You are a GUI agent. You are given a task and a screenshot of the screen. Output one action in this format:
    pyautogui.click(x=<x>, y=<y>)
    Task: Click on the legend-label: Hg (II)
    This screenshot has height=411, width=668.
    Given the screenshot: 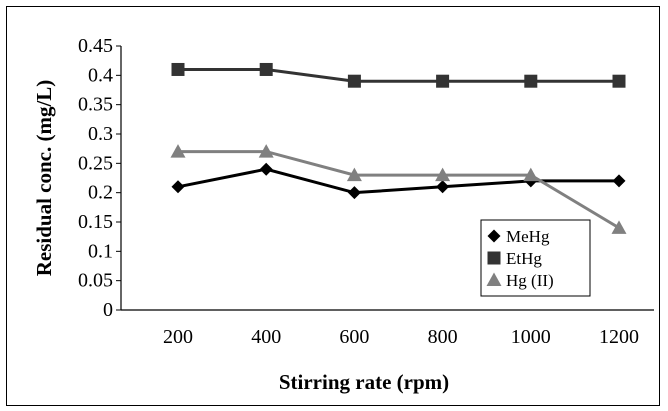 What is the action you would take?
    pyautogui.click(x=530, y=280)
    